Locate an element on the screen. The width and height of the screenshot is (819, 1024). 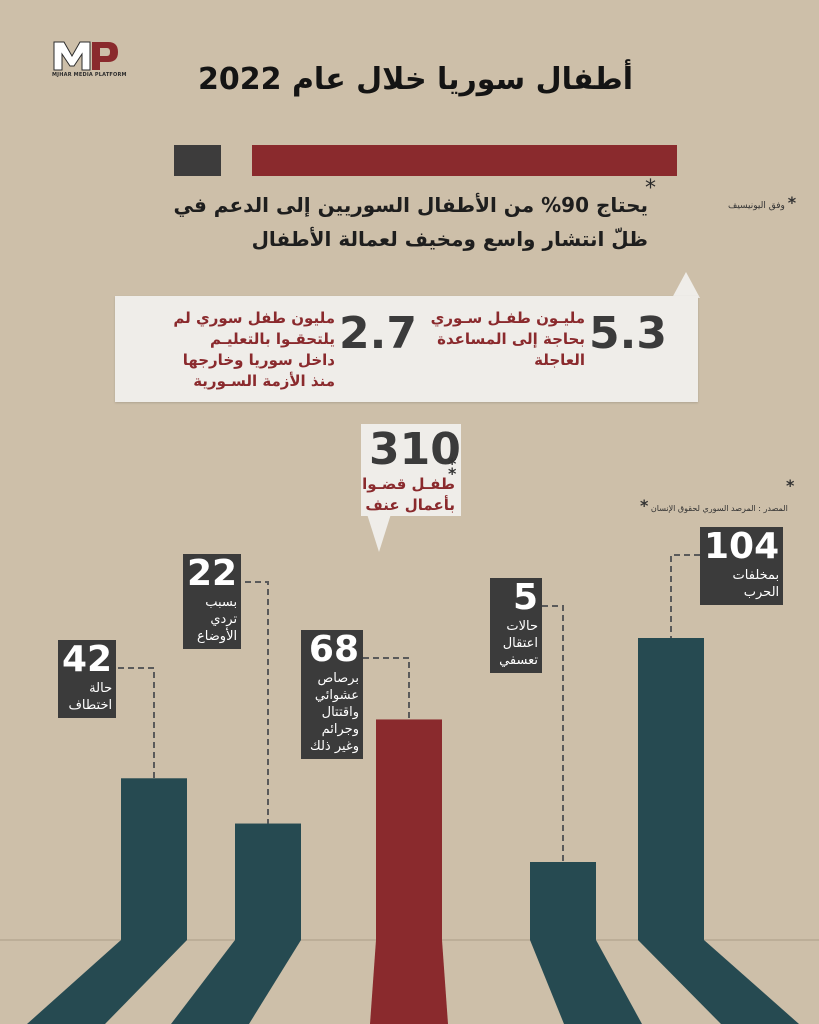
bar-category-line: اعتقال is located at coordinates (520, 643).